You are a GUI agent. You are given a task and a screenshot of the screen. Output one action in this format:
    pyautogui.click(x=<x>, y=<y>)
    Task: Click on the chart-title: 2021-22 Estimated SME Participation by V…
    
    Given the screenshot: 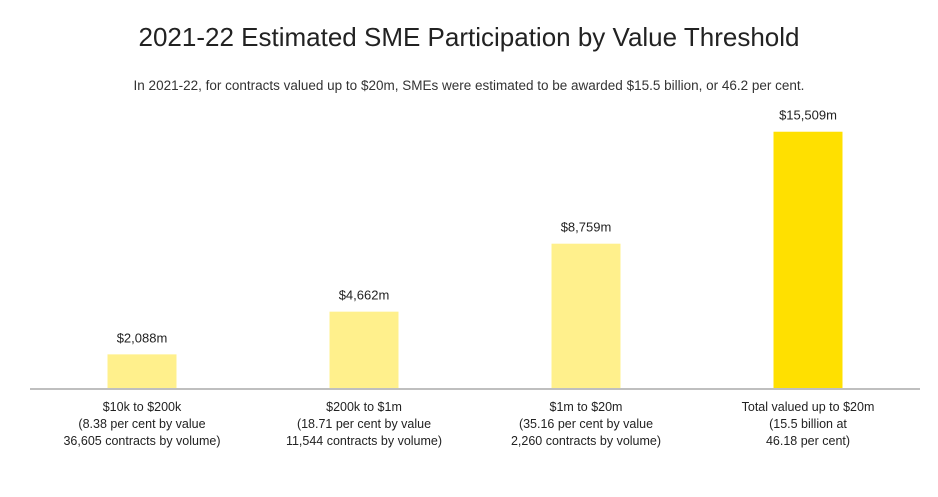 What is the action you would take?
    pyautogui.click(x=469, y=37)
    